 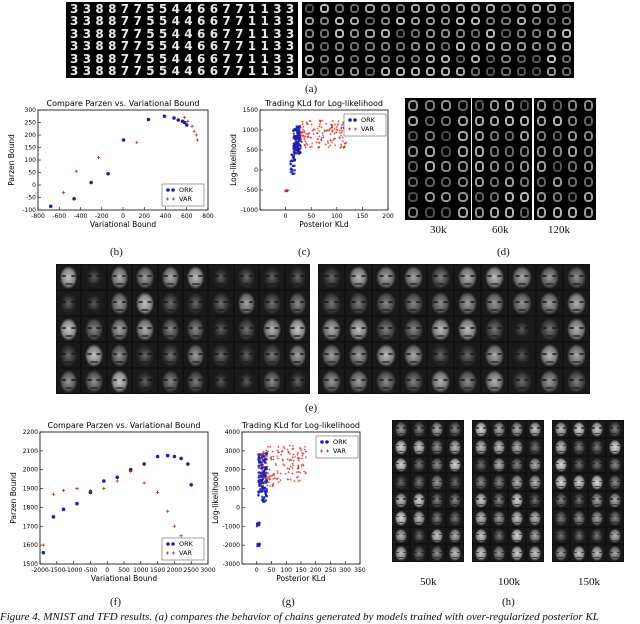 What do you see at coordinates (214, 33) in the screenshot?
I see `mnist-digit: 6` at bounding box center [214, 33].